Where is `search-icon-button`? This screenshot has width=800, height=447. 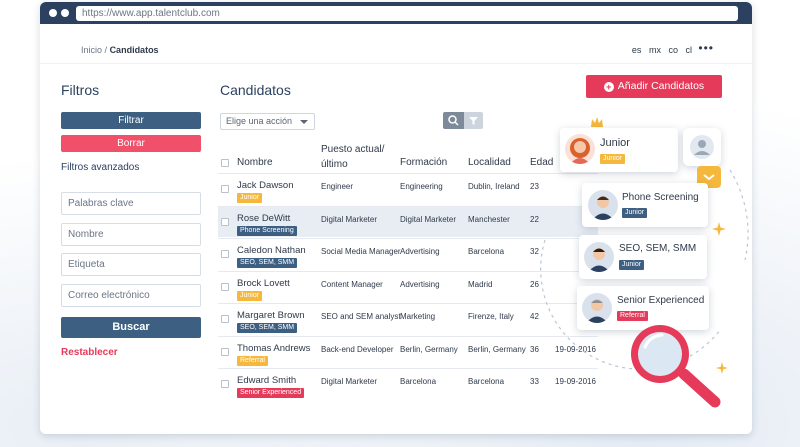
search-icon-button is located at coordinates (453, 120).